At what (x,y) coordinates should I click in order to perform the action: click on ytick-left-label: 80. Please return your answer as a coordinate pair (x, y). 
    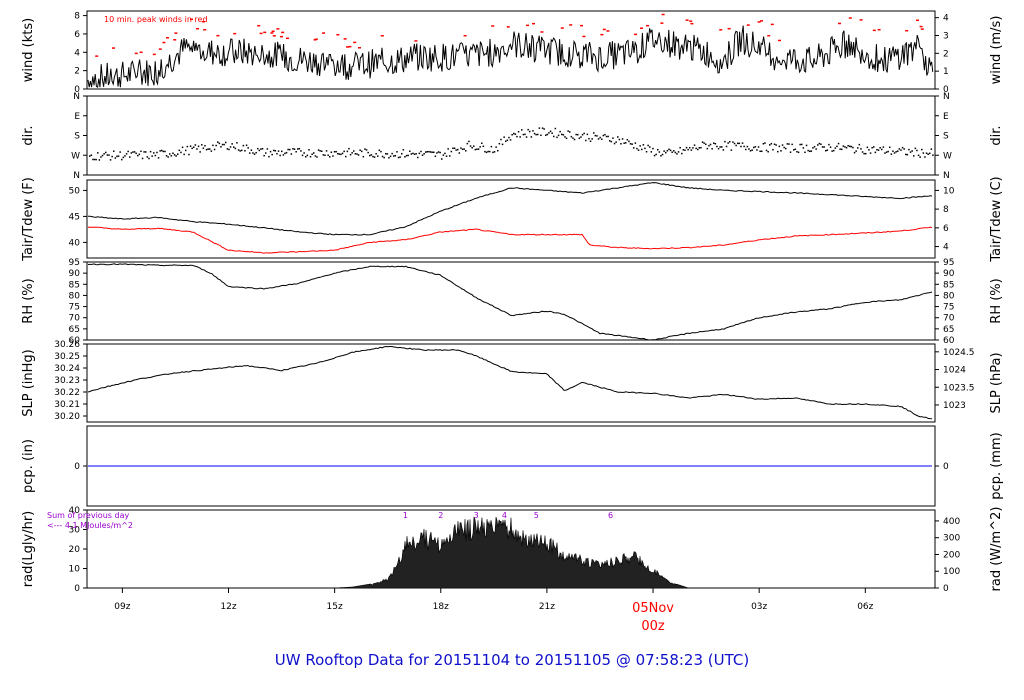
    Looking at the image, I should click on (75, 296).